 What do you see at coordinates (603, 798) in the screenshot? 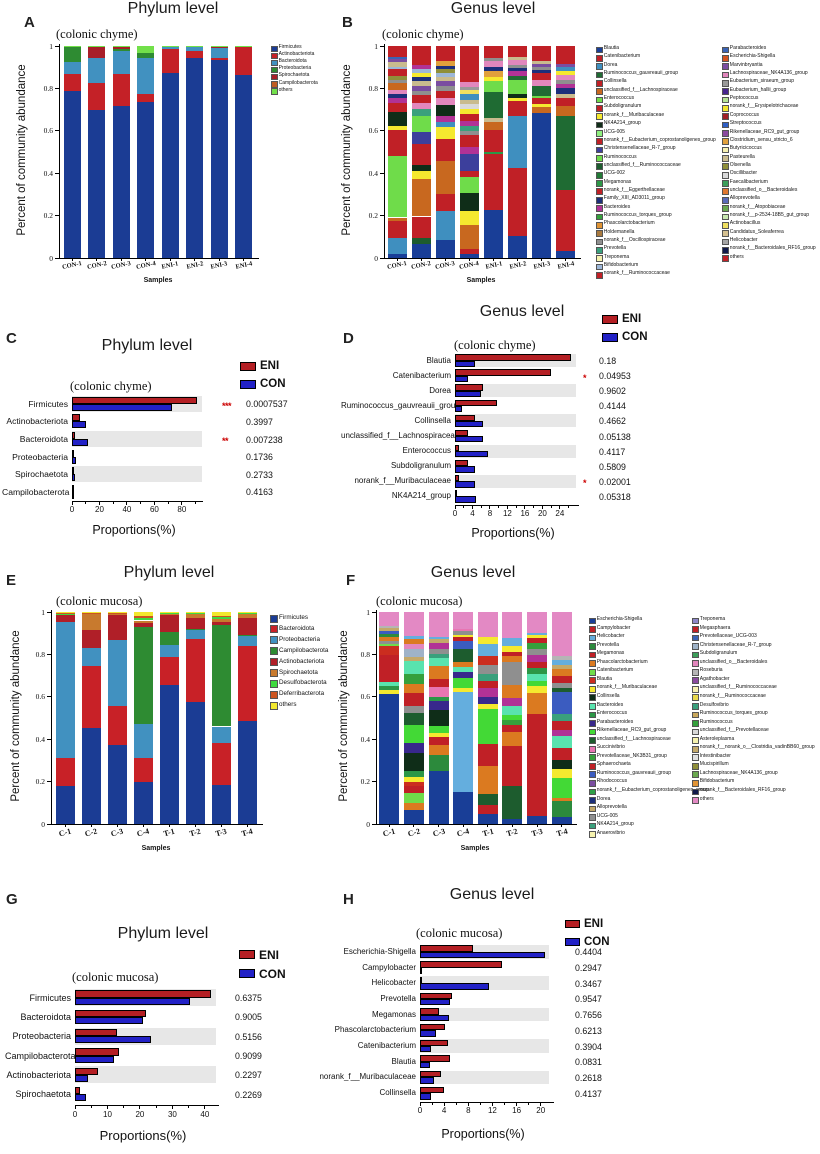
I see `legend-label: Dorea` at bounding box center [603, 798].